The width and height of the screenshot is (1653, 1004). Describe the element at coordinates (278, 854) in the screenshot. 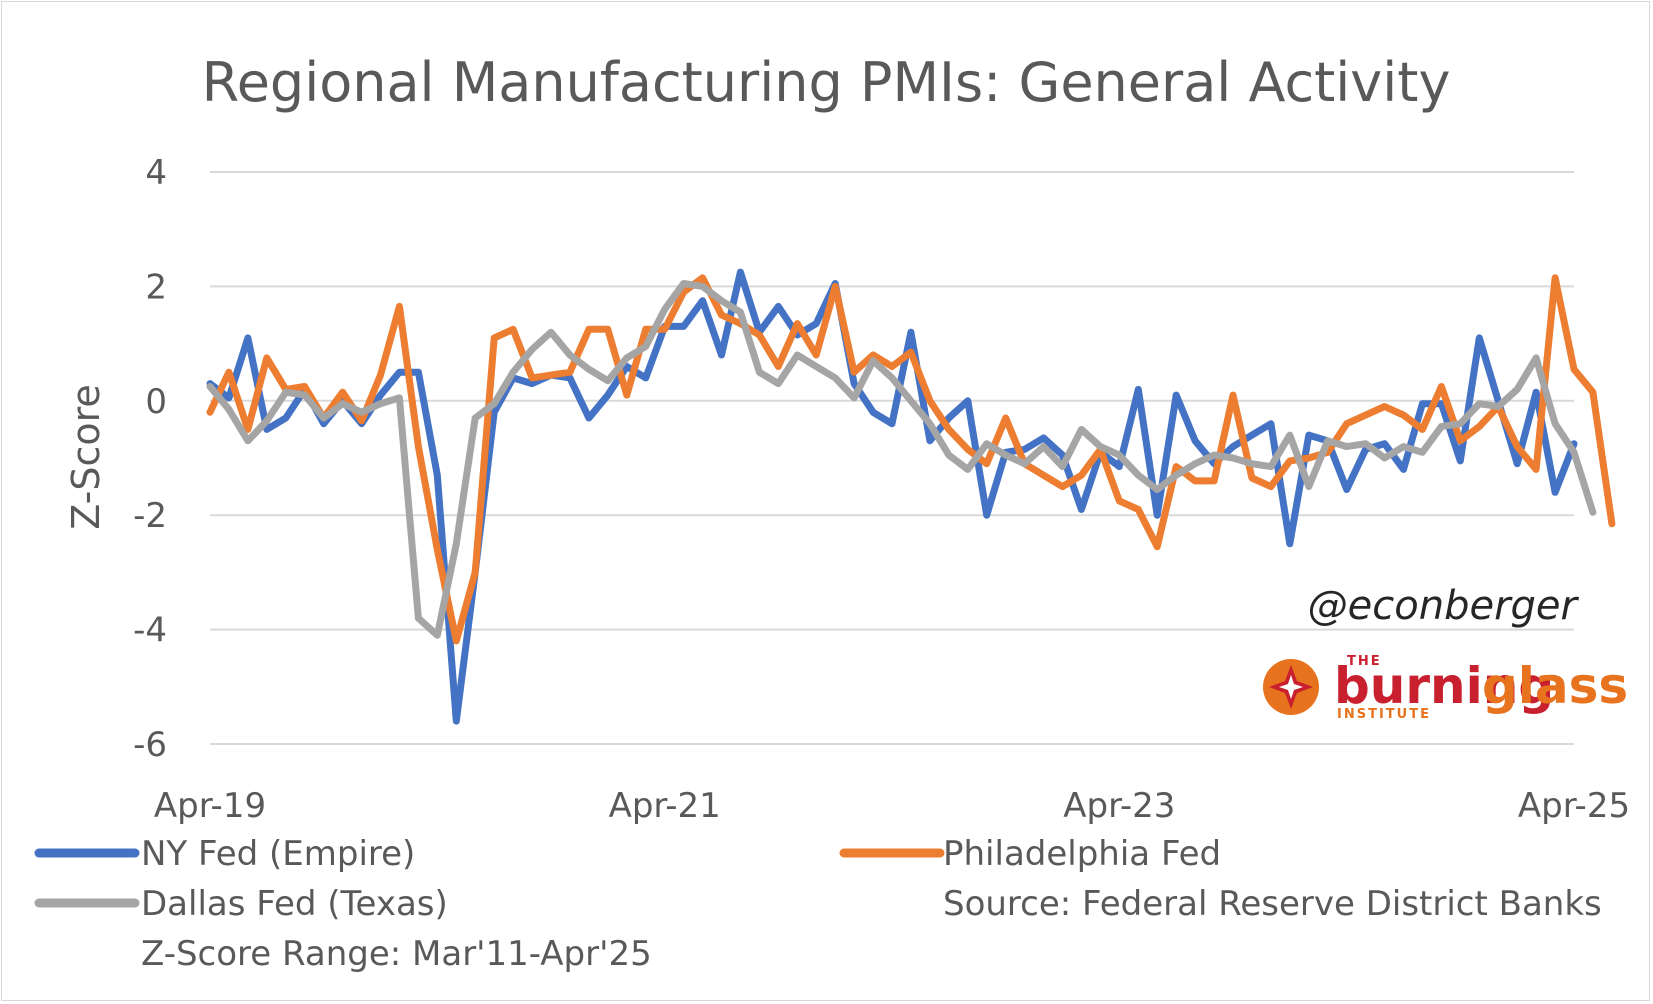

I see `legend-label-ny-fed: NY Fed (Empire)` at that location.